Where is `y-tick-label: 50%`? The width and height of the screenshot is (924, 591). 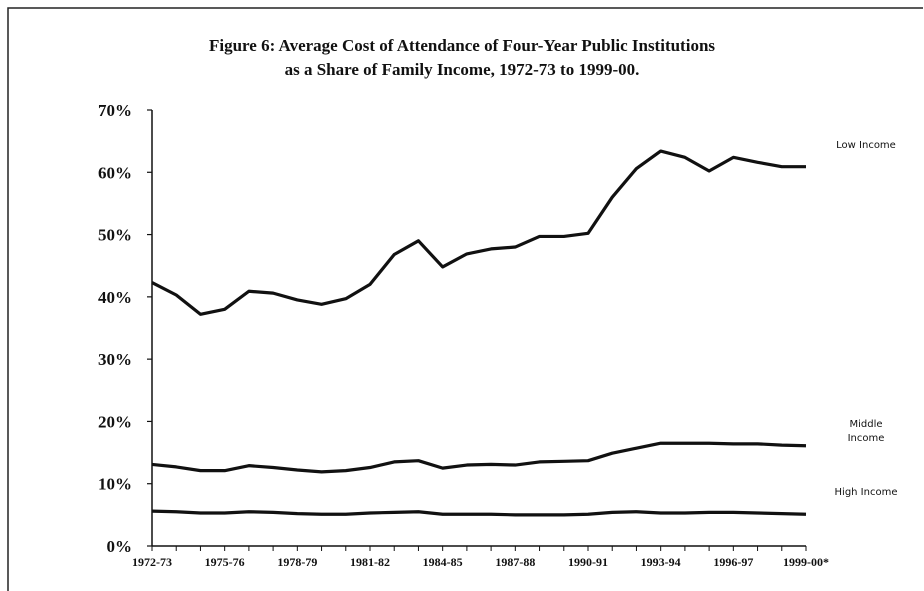 y-tick-label: 50% is located at coordinates (115, 235).